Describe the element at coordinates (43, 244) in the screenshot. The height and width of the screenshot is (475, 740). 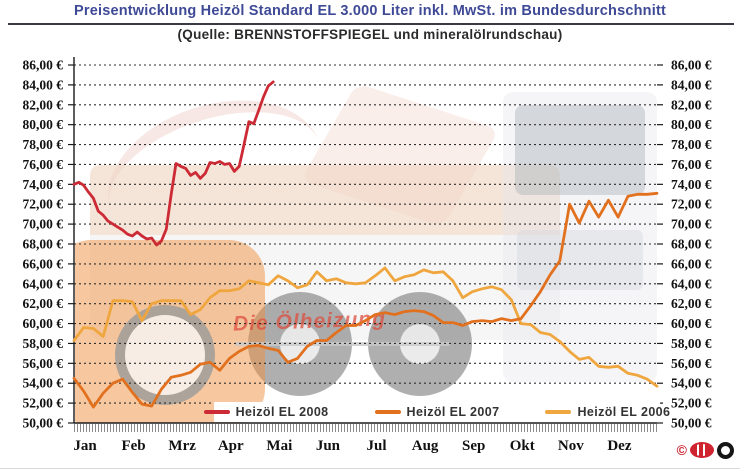
I see `y-axis-label-left: 68,00 €` at that location.